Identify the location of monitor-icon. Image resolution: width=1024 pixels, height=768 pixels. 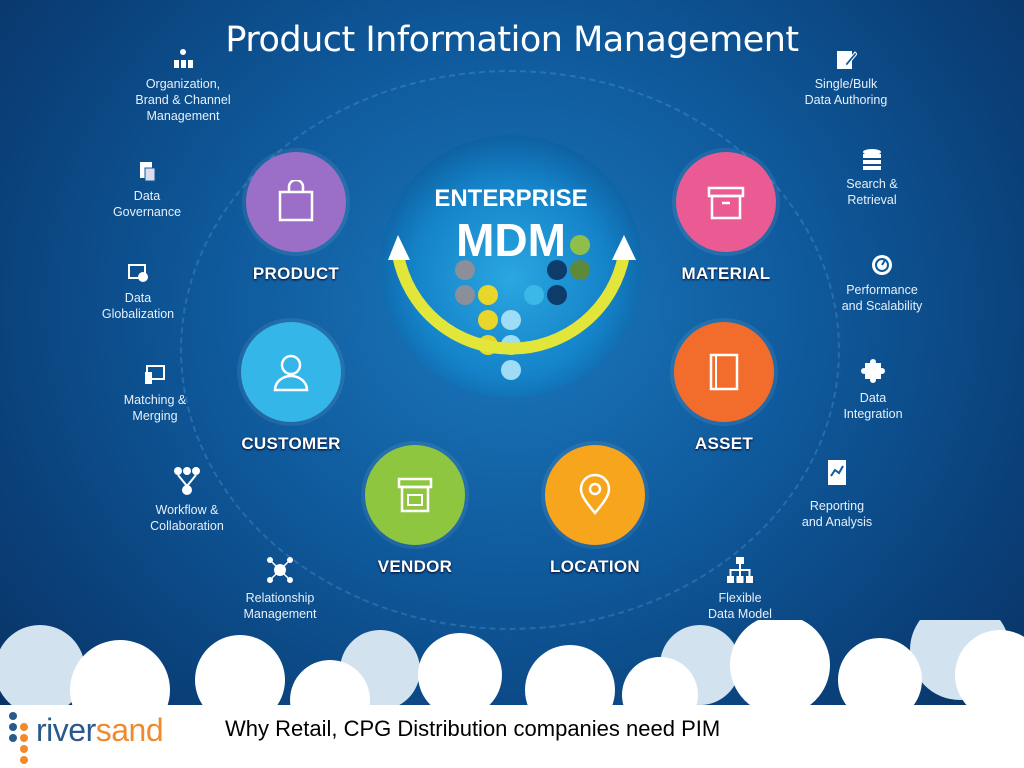
(155, 374).